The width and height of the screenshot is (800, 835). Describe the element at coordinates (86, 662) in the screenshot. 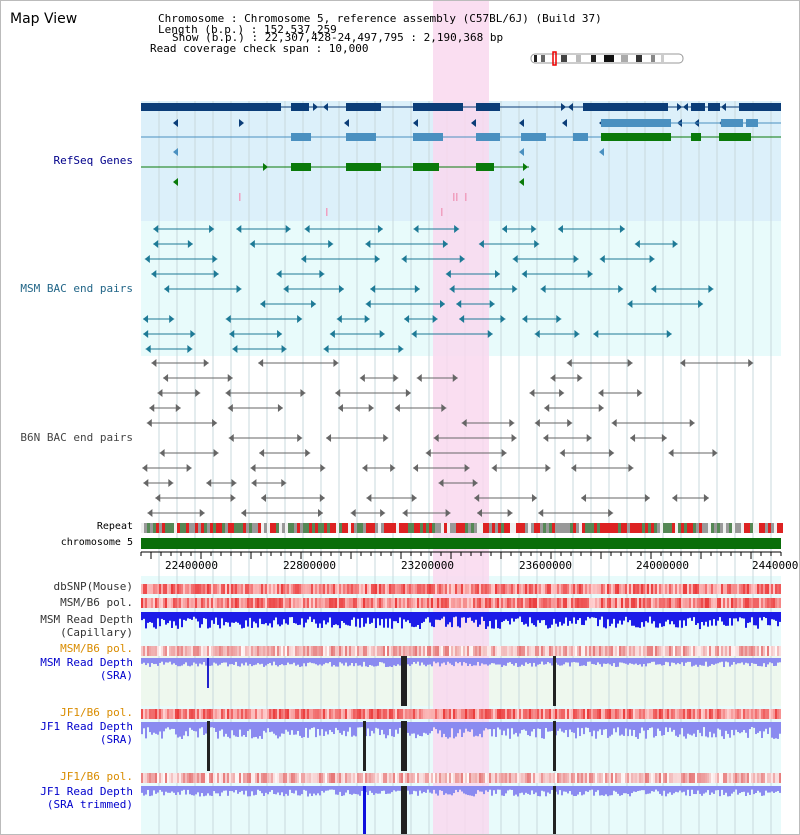

I see `track-label-msm-depth-sra: MSM Read Depth` at that location.